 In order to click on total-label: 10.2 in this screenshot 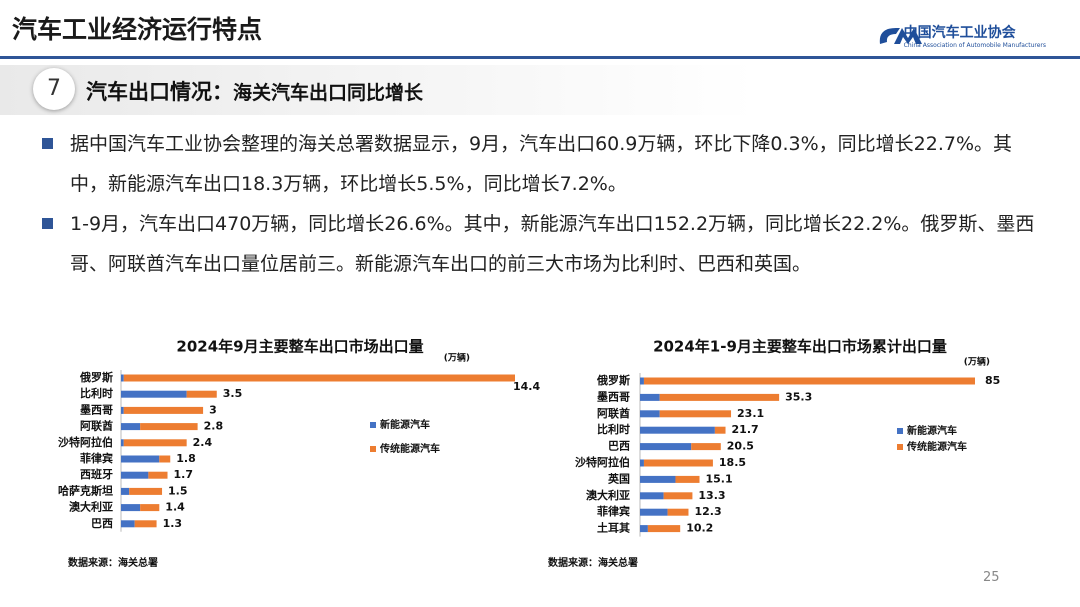, I will do `click(699, 528)`.